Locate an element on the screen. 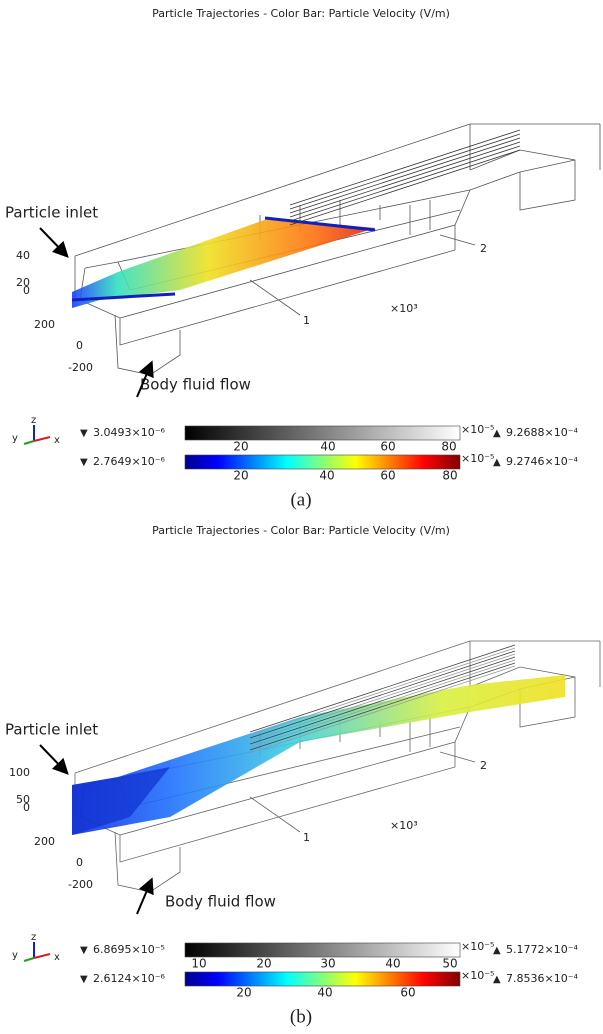  colorbar-tick-label: 30 is located at coordinates (327, 964).